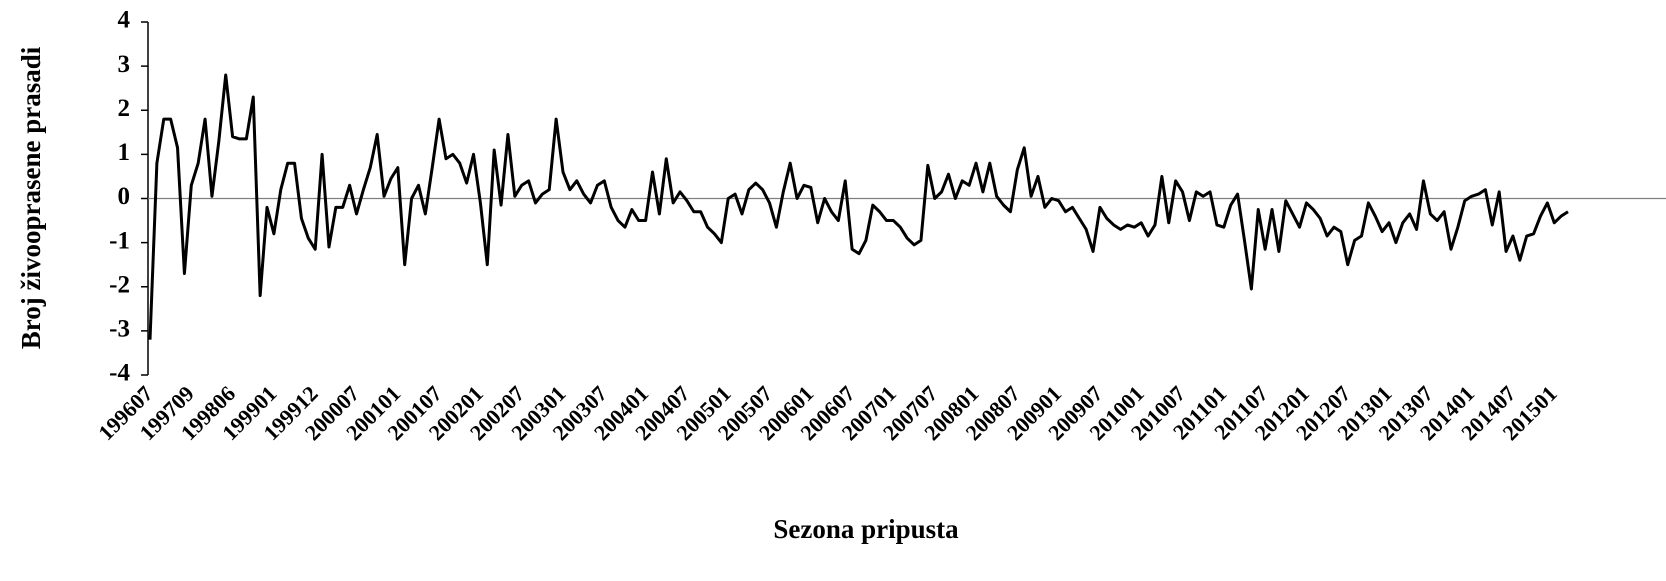 This screenshot has height=581, width=1666. Describe the element at coordinates (124, 152) in the screenshot. I see `y-tick-label: 1` at that location.